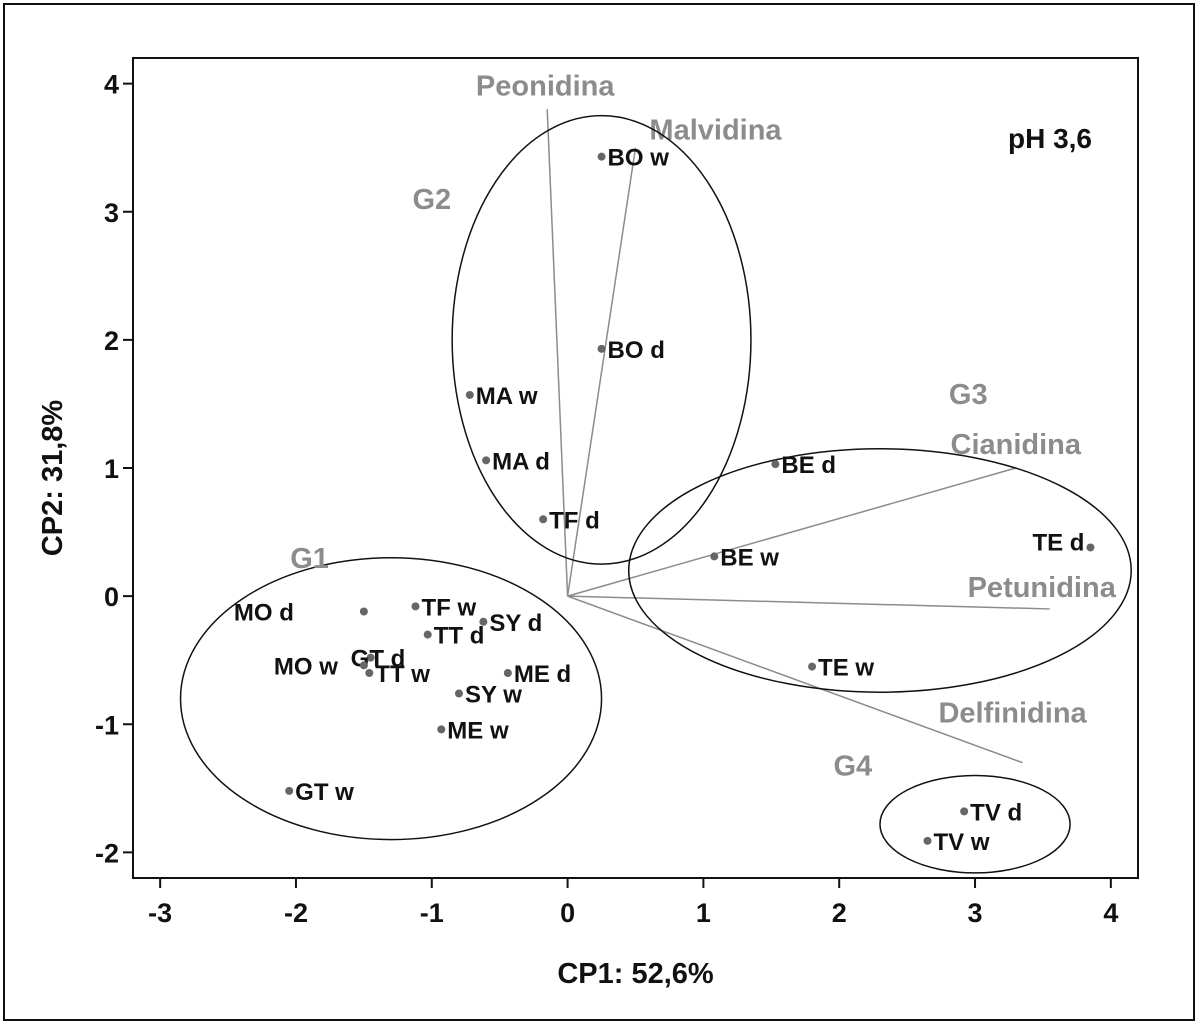  I want to click on point-tf-d, so click(543, 519).